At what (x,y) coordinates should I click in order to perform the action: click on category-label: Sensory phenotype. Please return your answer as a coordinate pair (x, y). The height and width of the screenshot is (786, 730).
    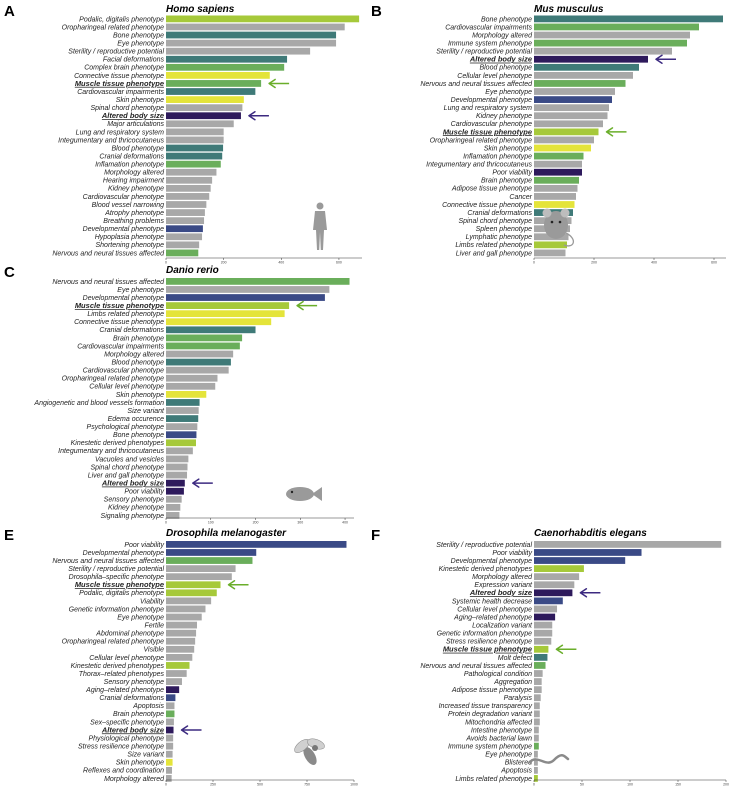
    Looking at the image, I should click on (134, 500).